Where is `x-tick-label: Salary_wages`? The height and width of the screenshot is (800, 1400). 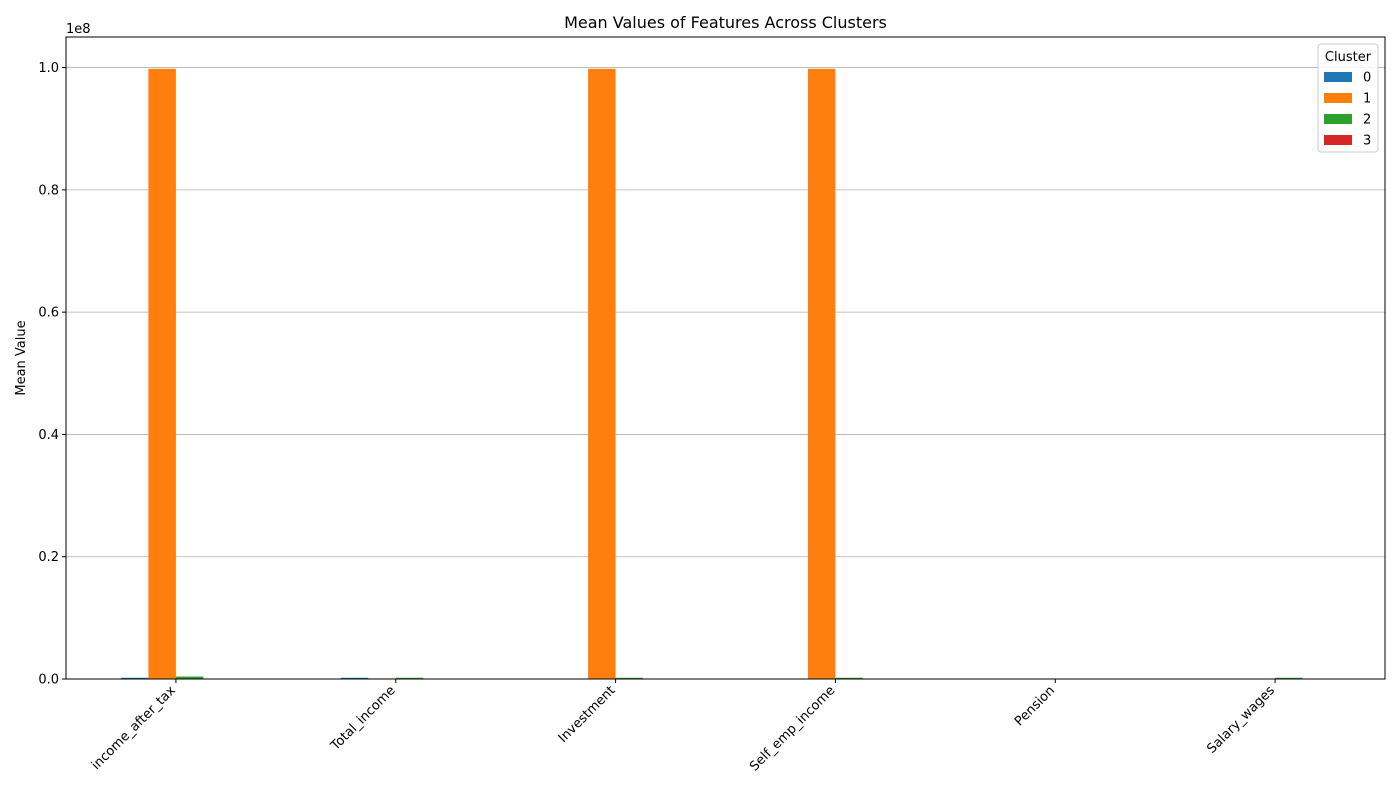 x-tick-label: Salary_wages is located at coordinates (1241, 720).